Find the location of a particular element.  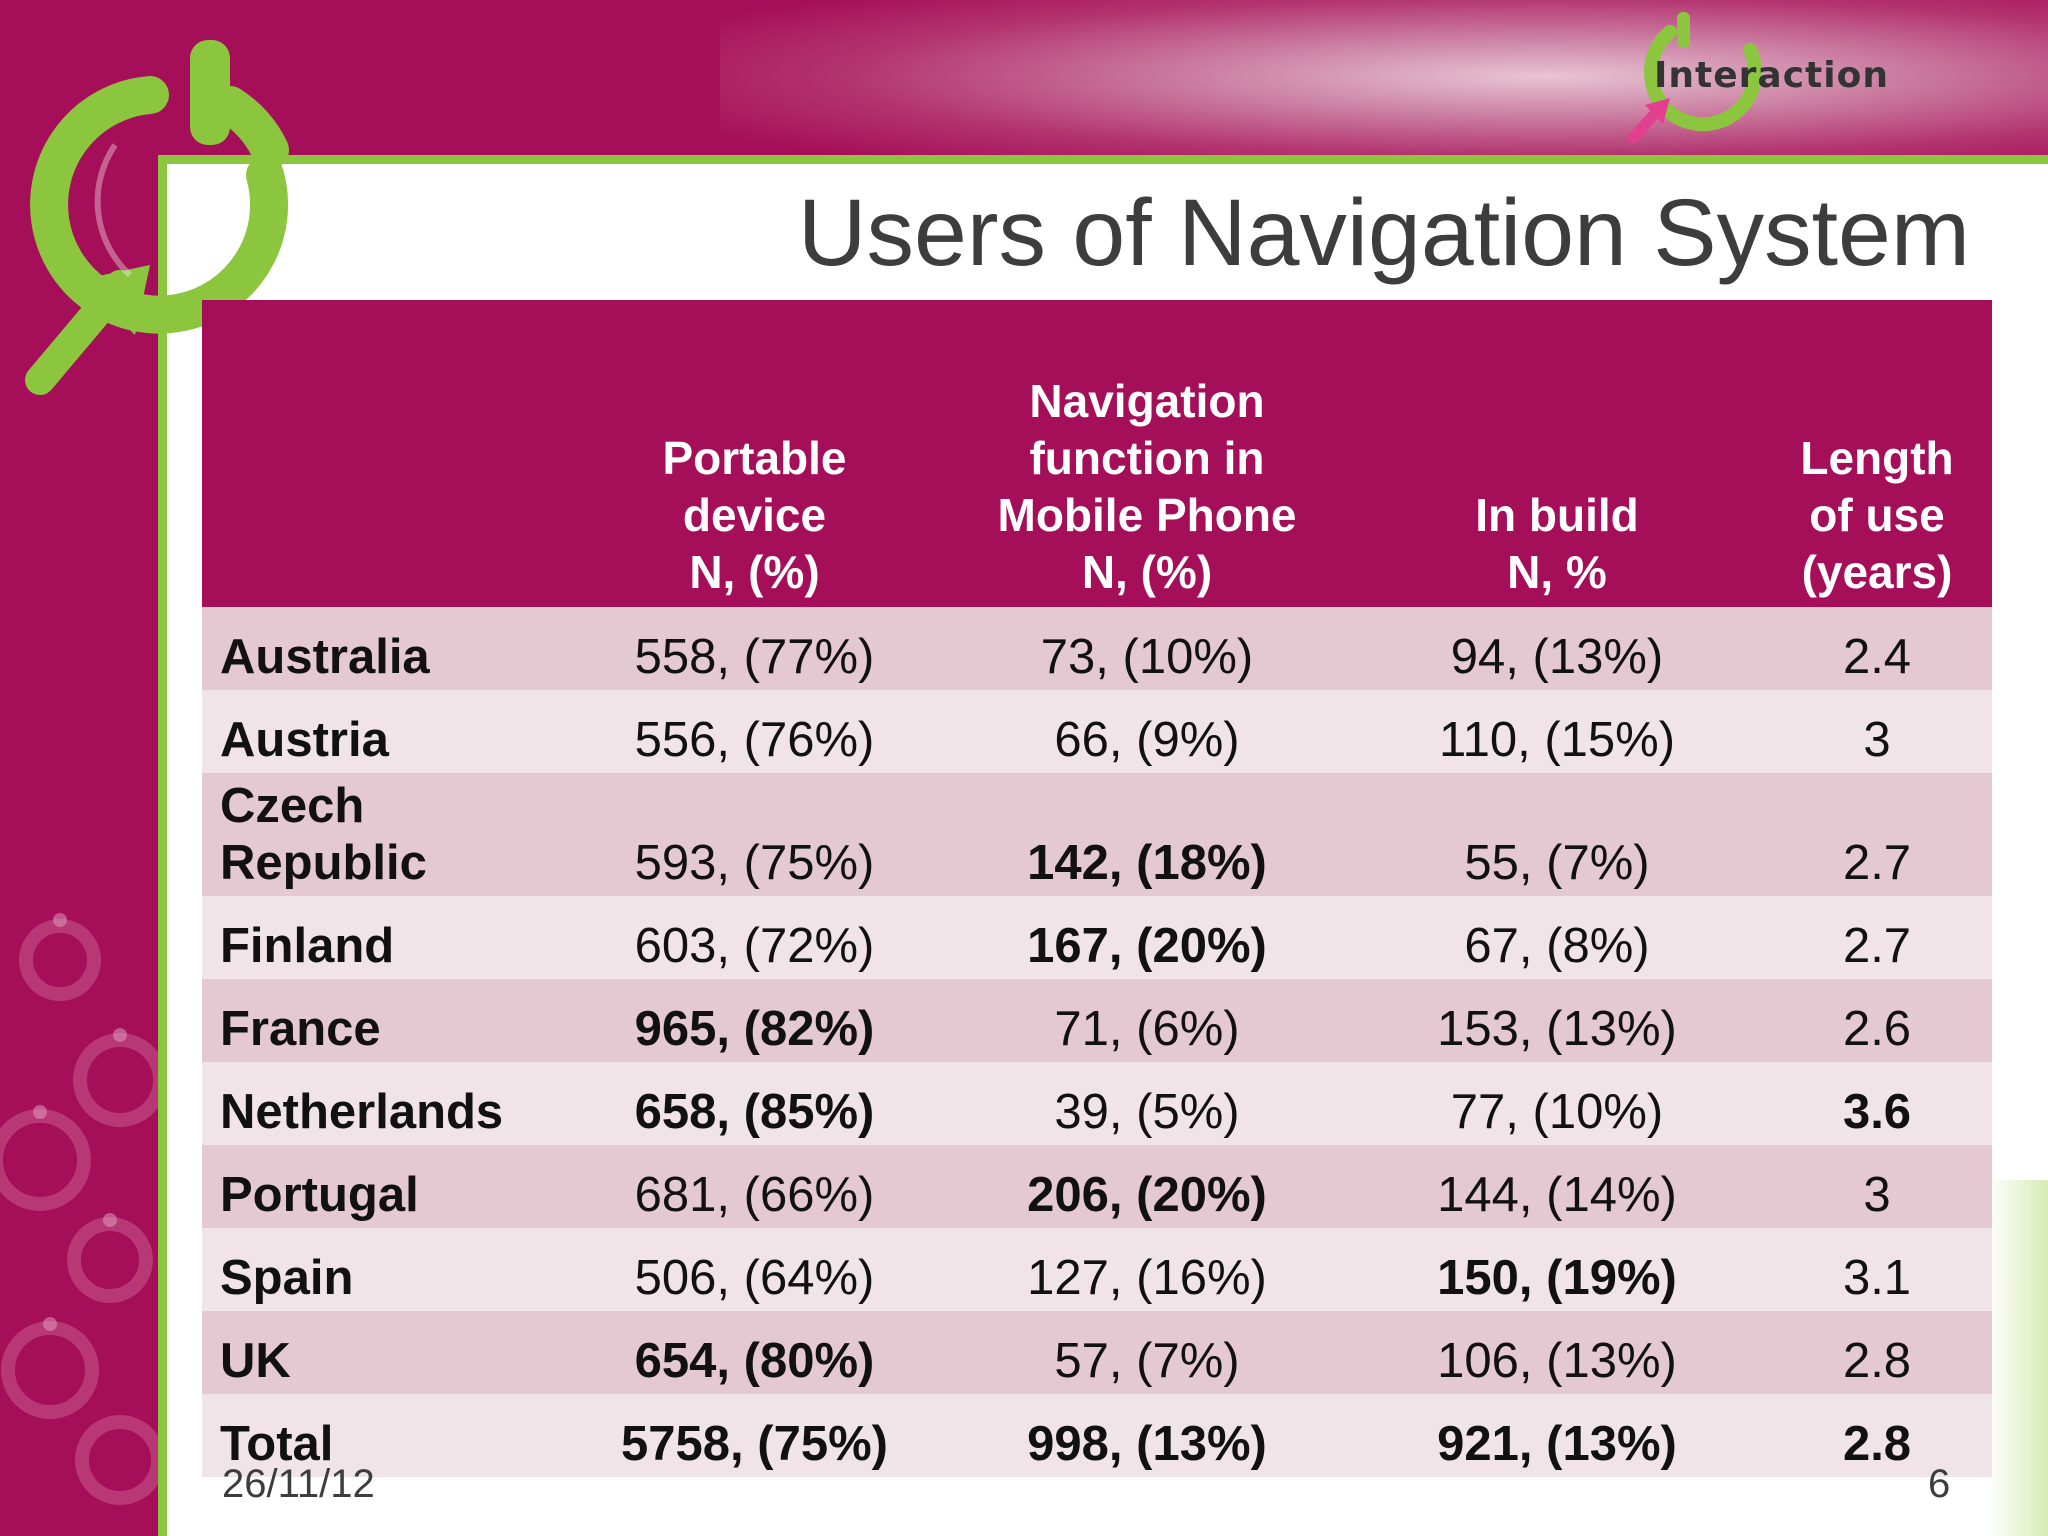

table-row: Portugal 681, (66%) 206, (20%) 144, (14%) 3 is located at coordinates (1097, 1186).